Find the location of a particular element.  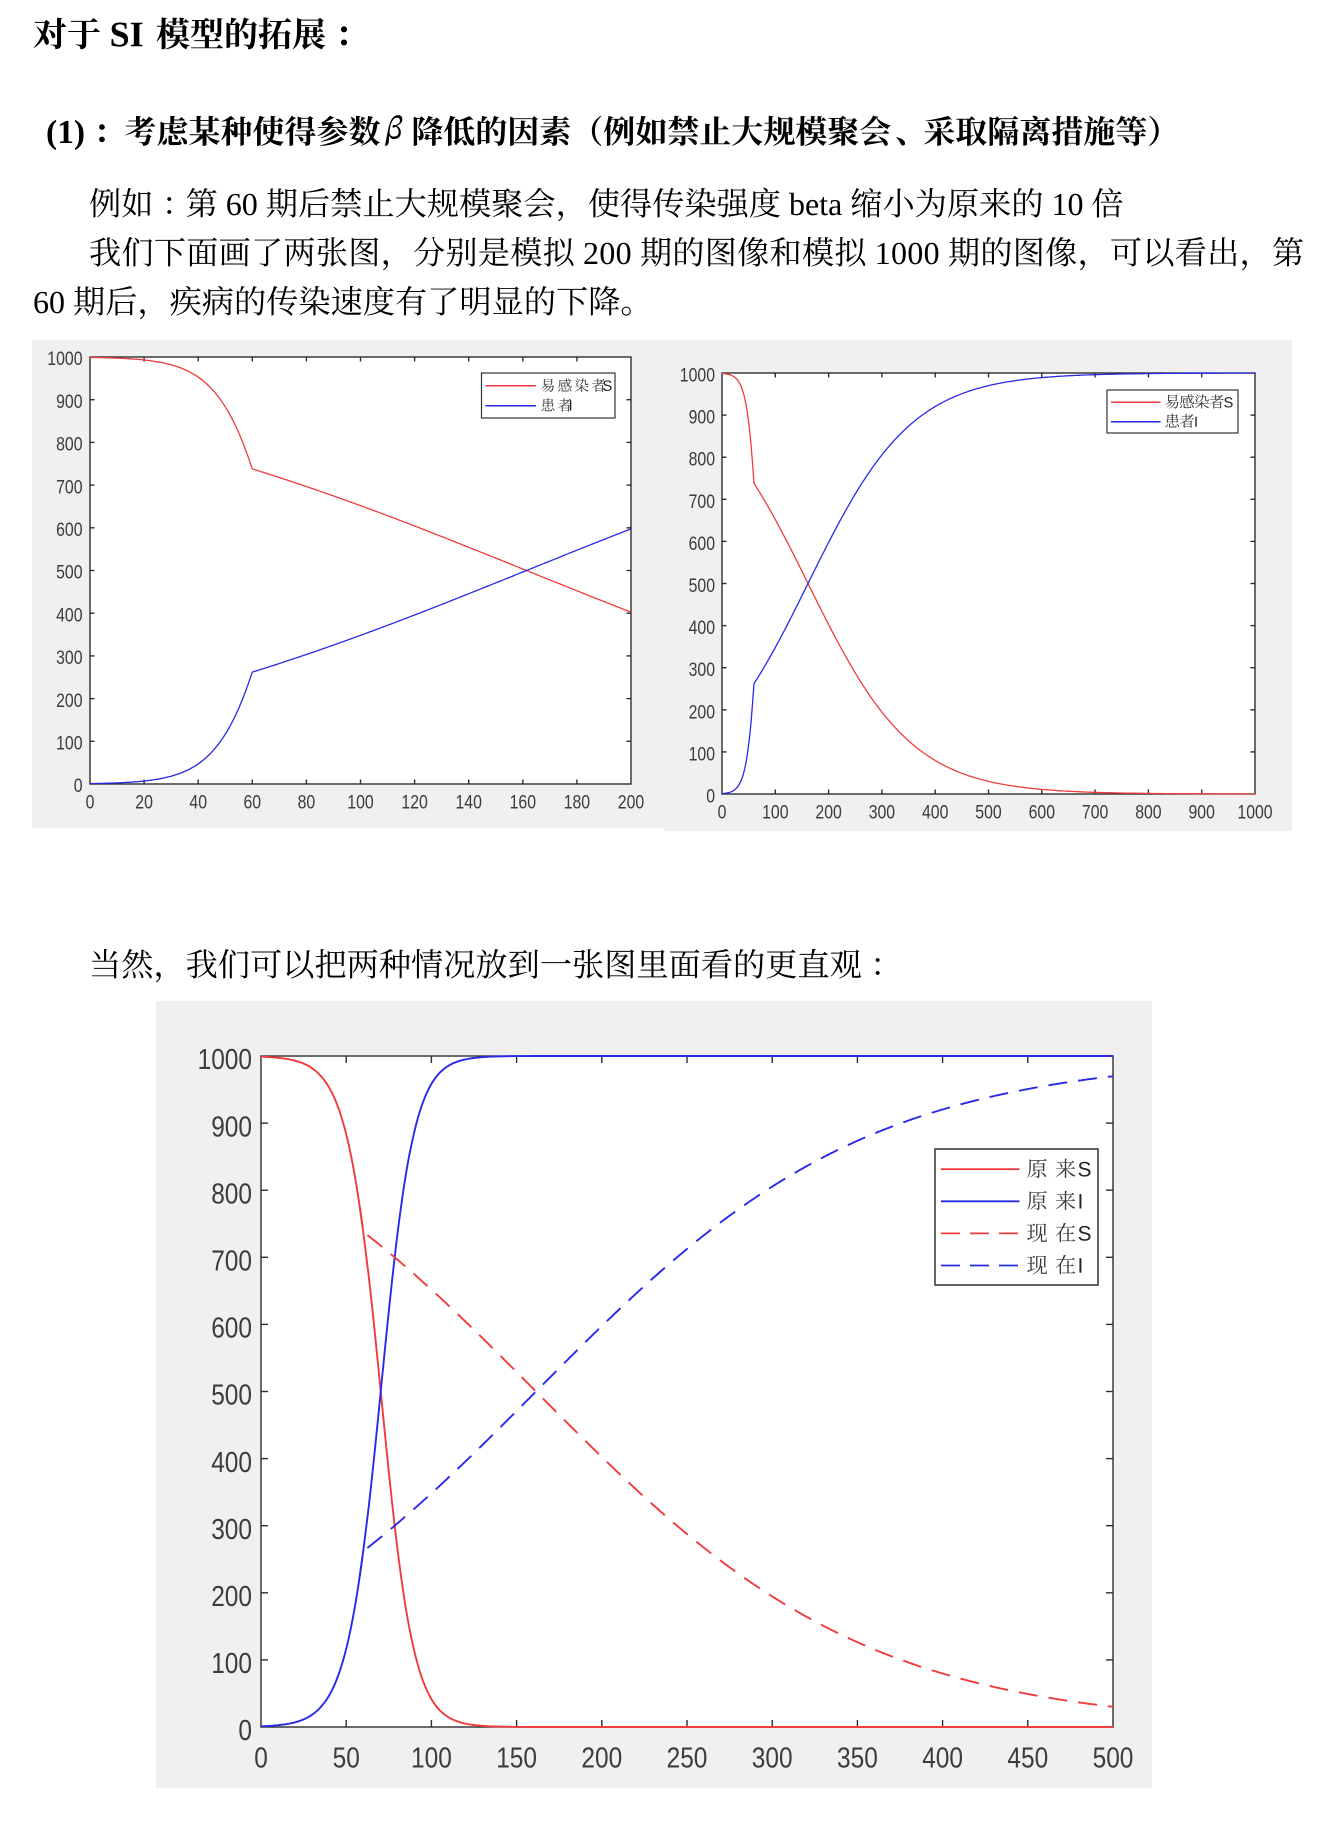

svg-text: 450 is located at coordinates (1027, 1758).